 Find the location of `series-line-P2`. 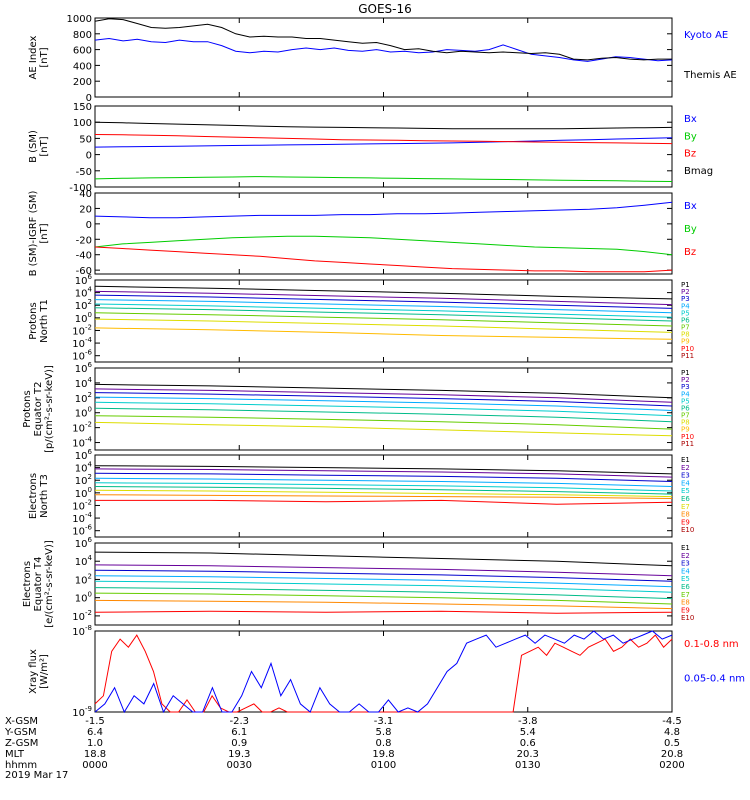

series-line-P2 is located at coordinates (383, 298).